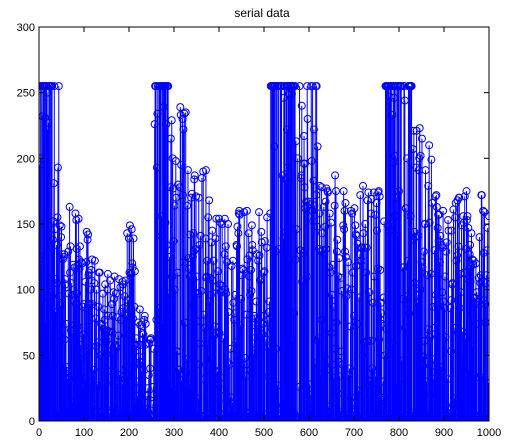 This screenshot has width=505, height=442. I want to click on y-tick-label: 250, so click(26, 94).